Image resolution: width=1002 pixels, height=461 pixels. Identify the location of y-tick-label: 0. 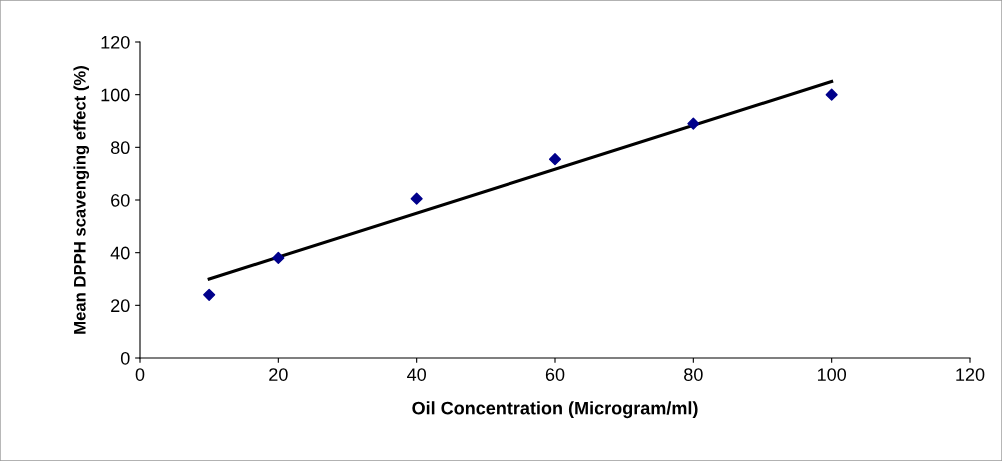
(125, 358).